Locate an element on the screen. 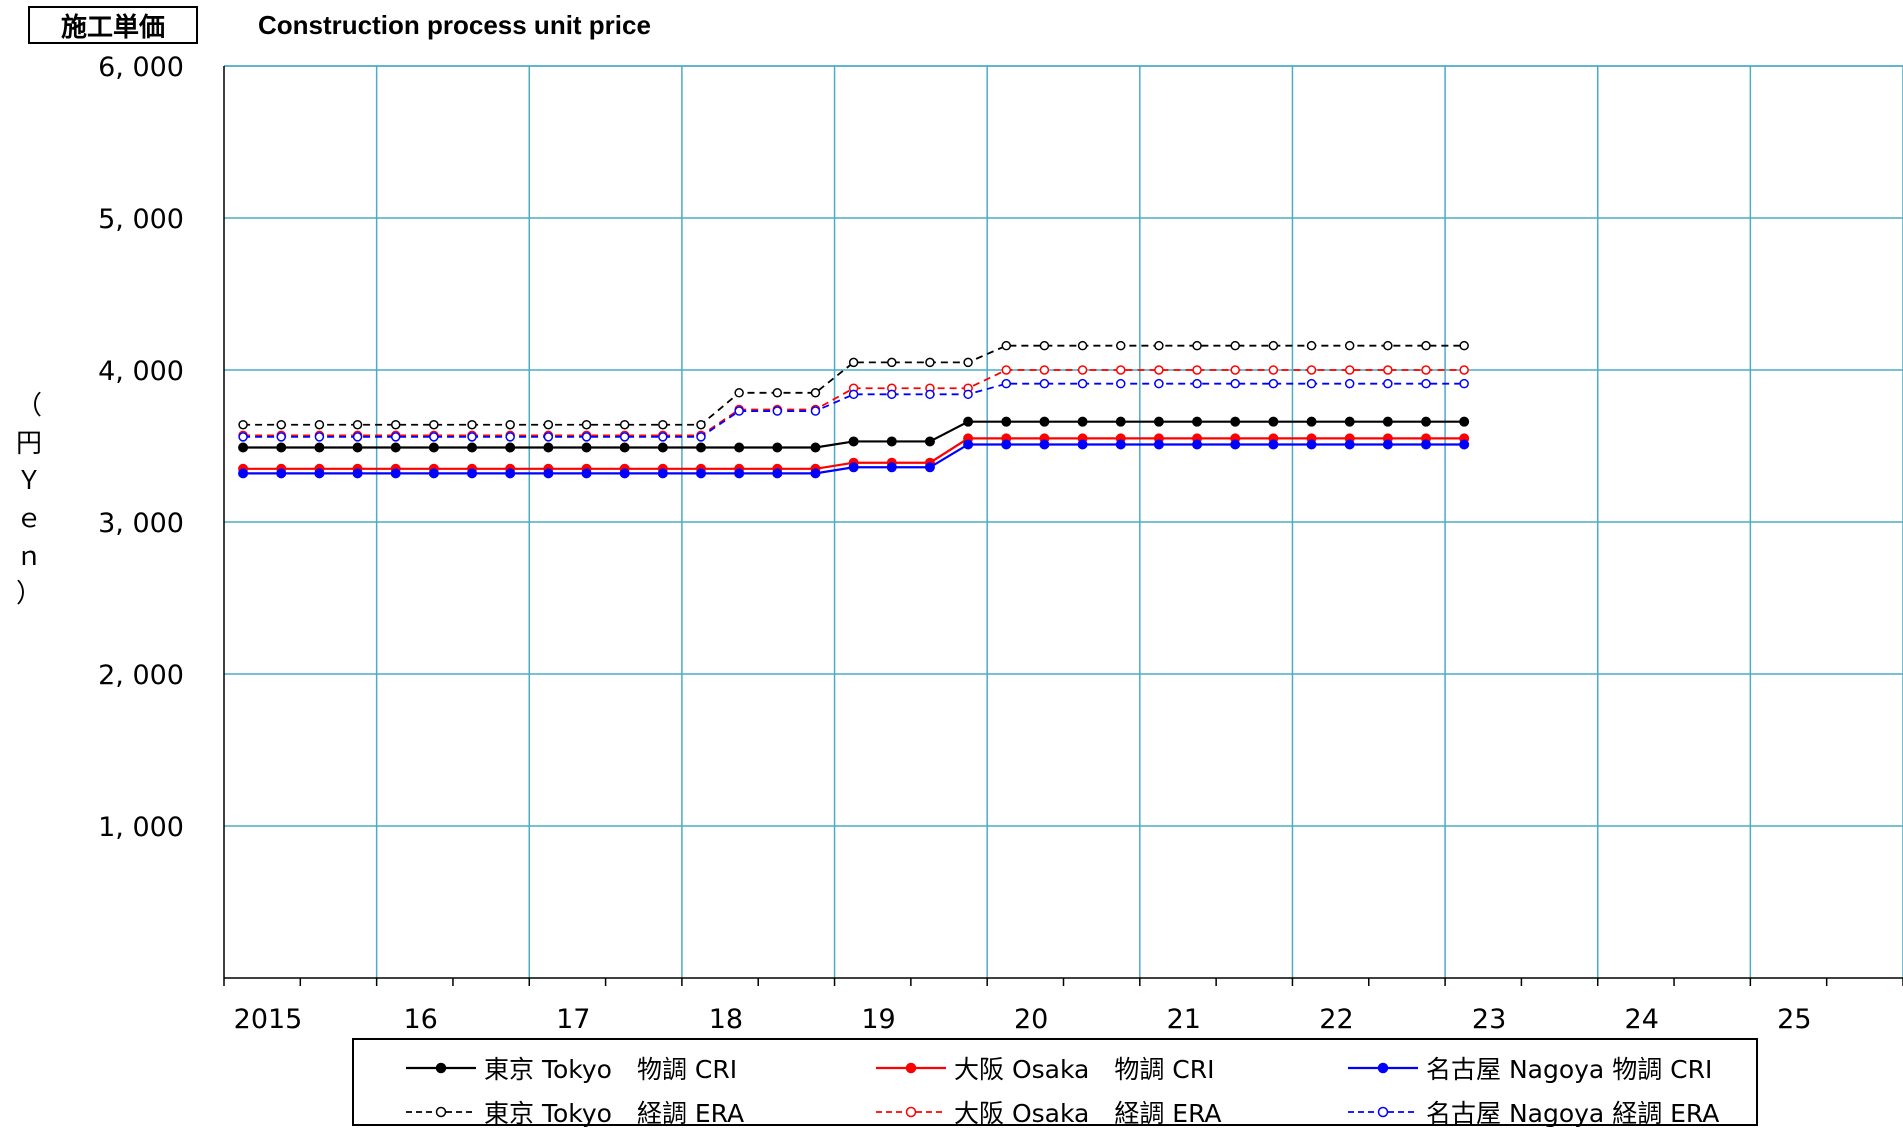 This screenshot has height=1130, width=1903. chart-title: Construction process unit price is located at coordinates (454, 25).